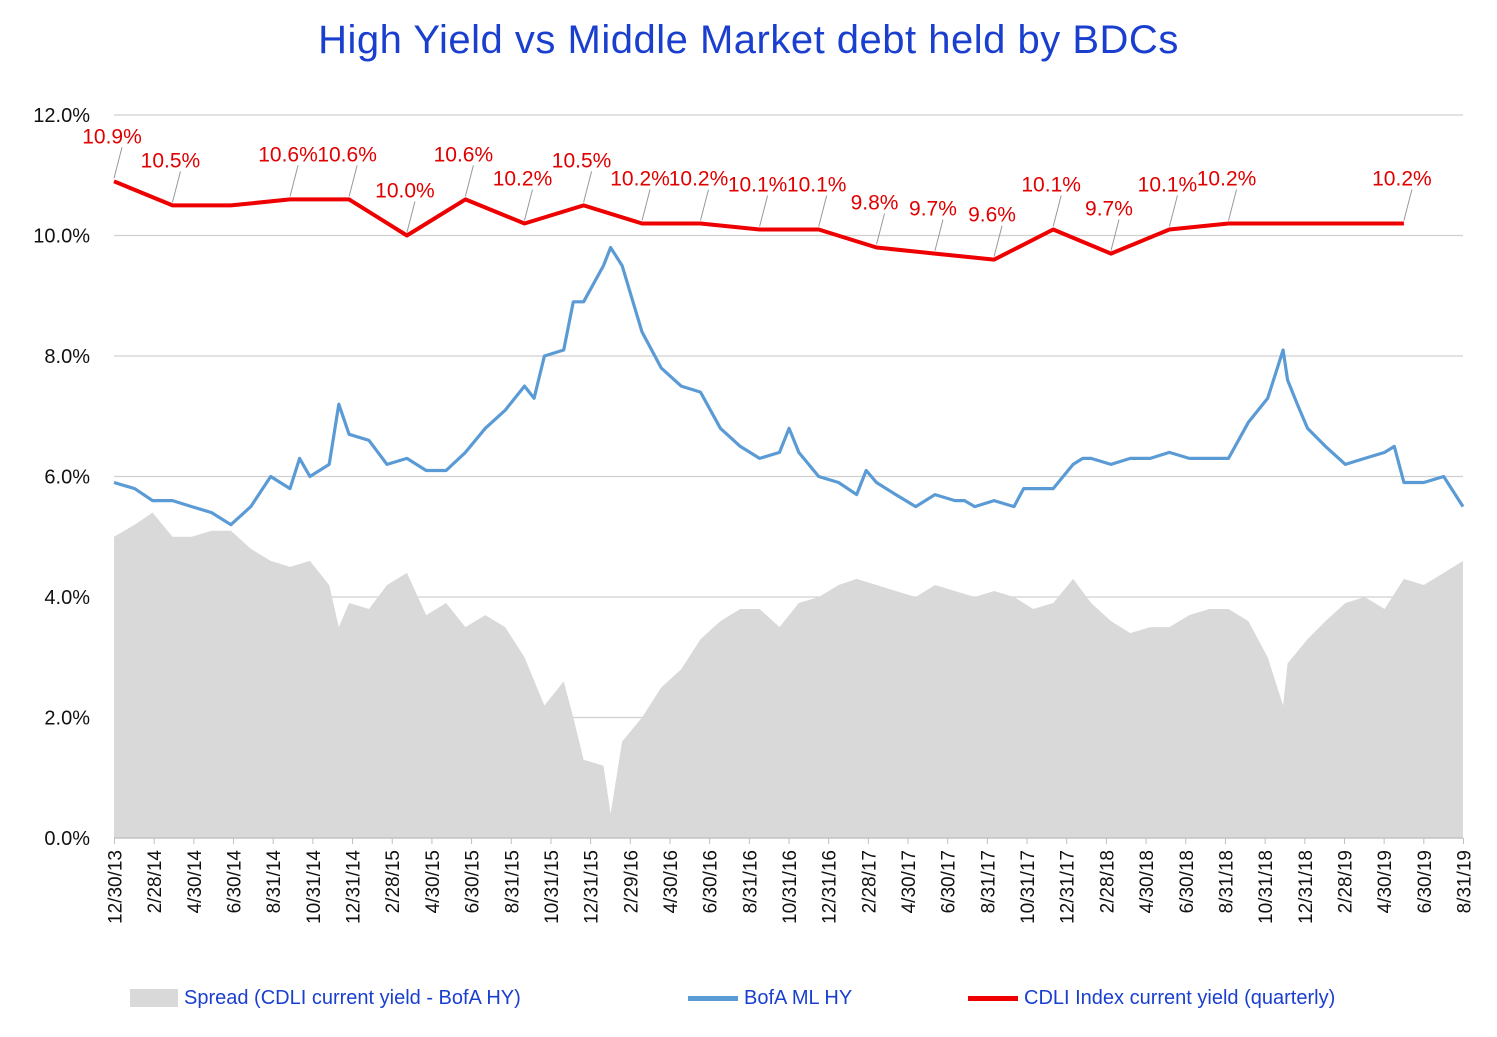 The image size is (1497, 1037). I want to click on data-label: 9.8%, so click(875, 203).